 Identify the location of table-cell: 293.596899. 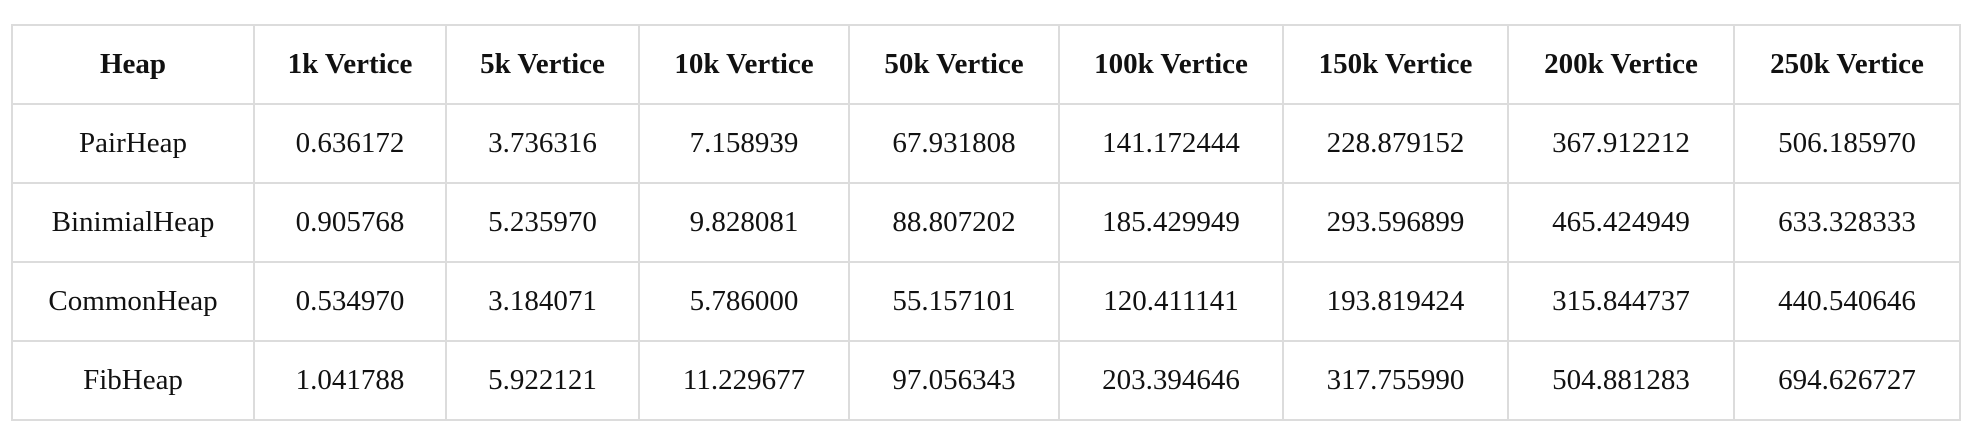
(1395, 222).